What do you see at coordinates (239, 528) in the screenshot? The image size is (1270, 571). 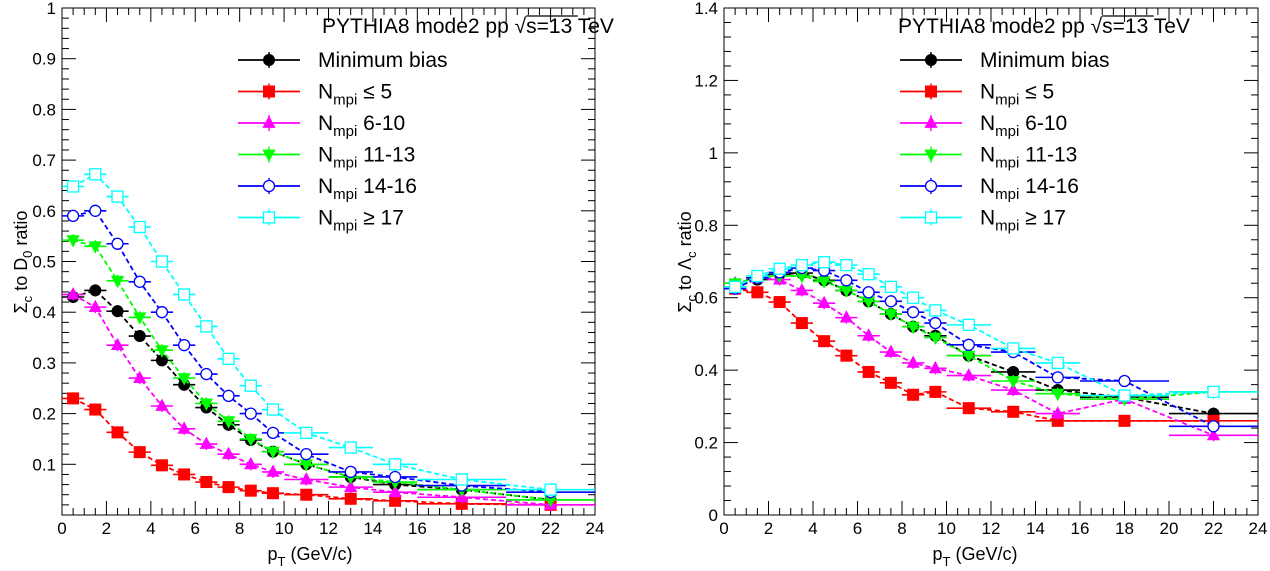 I see `x-tick-label: 8` at bounding box center [239, 528].